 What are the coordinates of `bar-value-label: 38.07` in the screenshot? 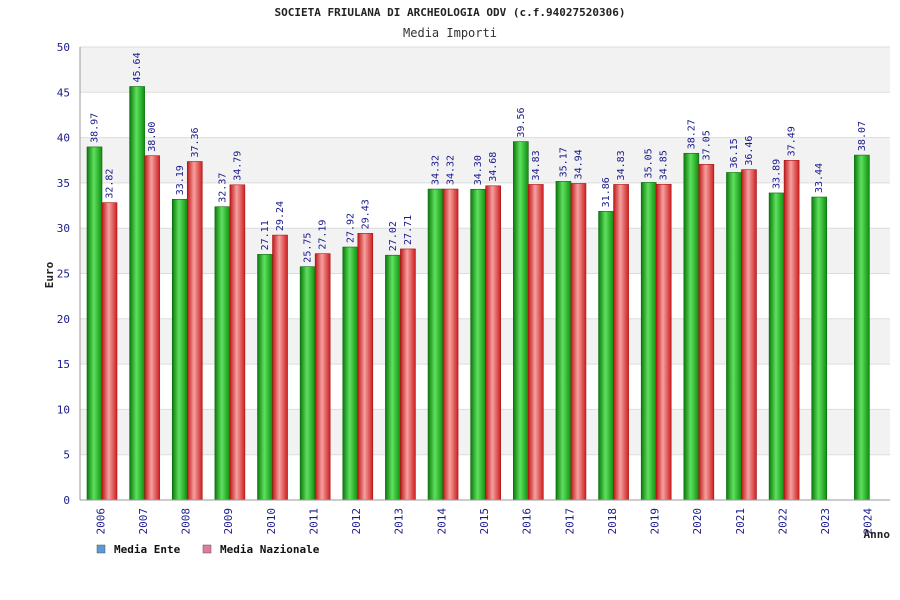 It's located at (862, 136).